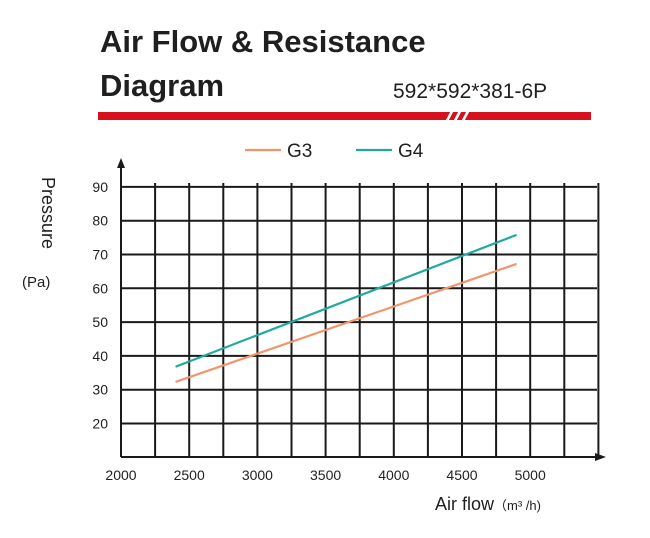  Describe the element at coordinates (344, 116) in the screenshot. I see `title-underline-bar` at that location.